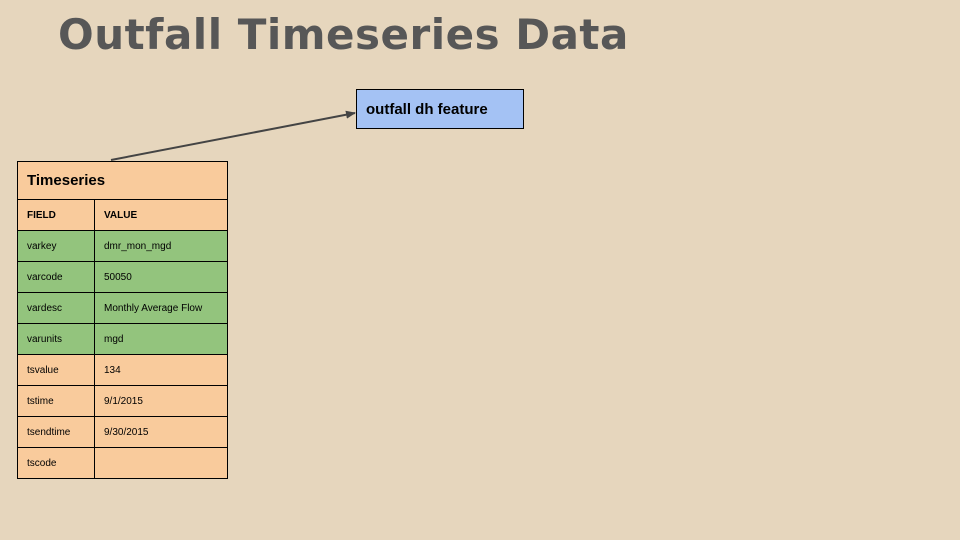 This screenshot has height=540, width=960. Describe the element at coordinates (56, 215) in the screenshot. I see `header-field: FIELD` at that location.